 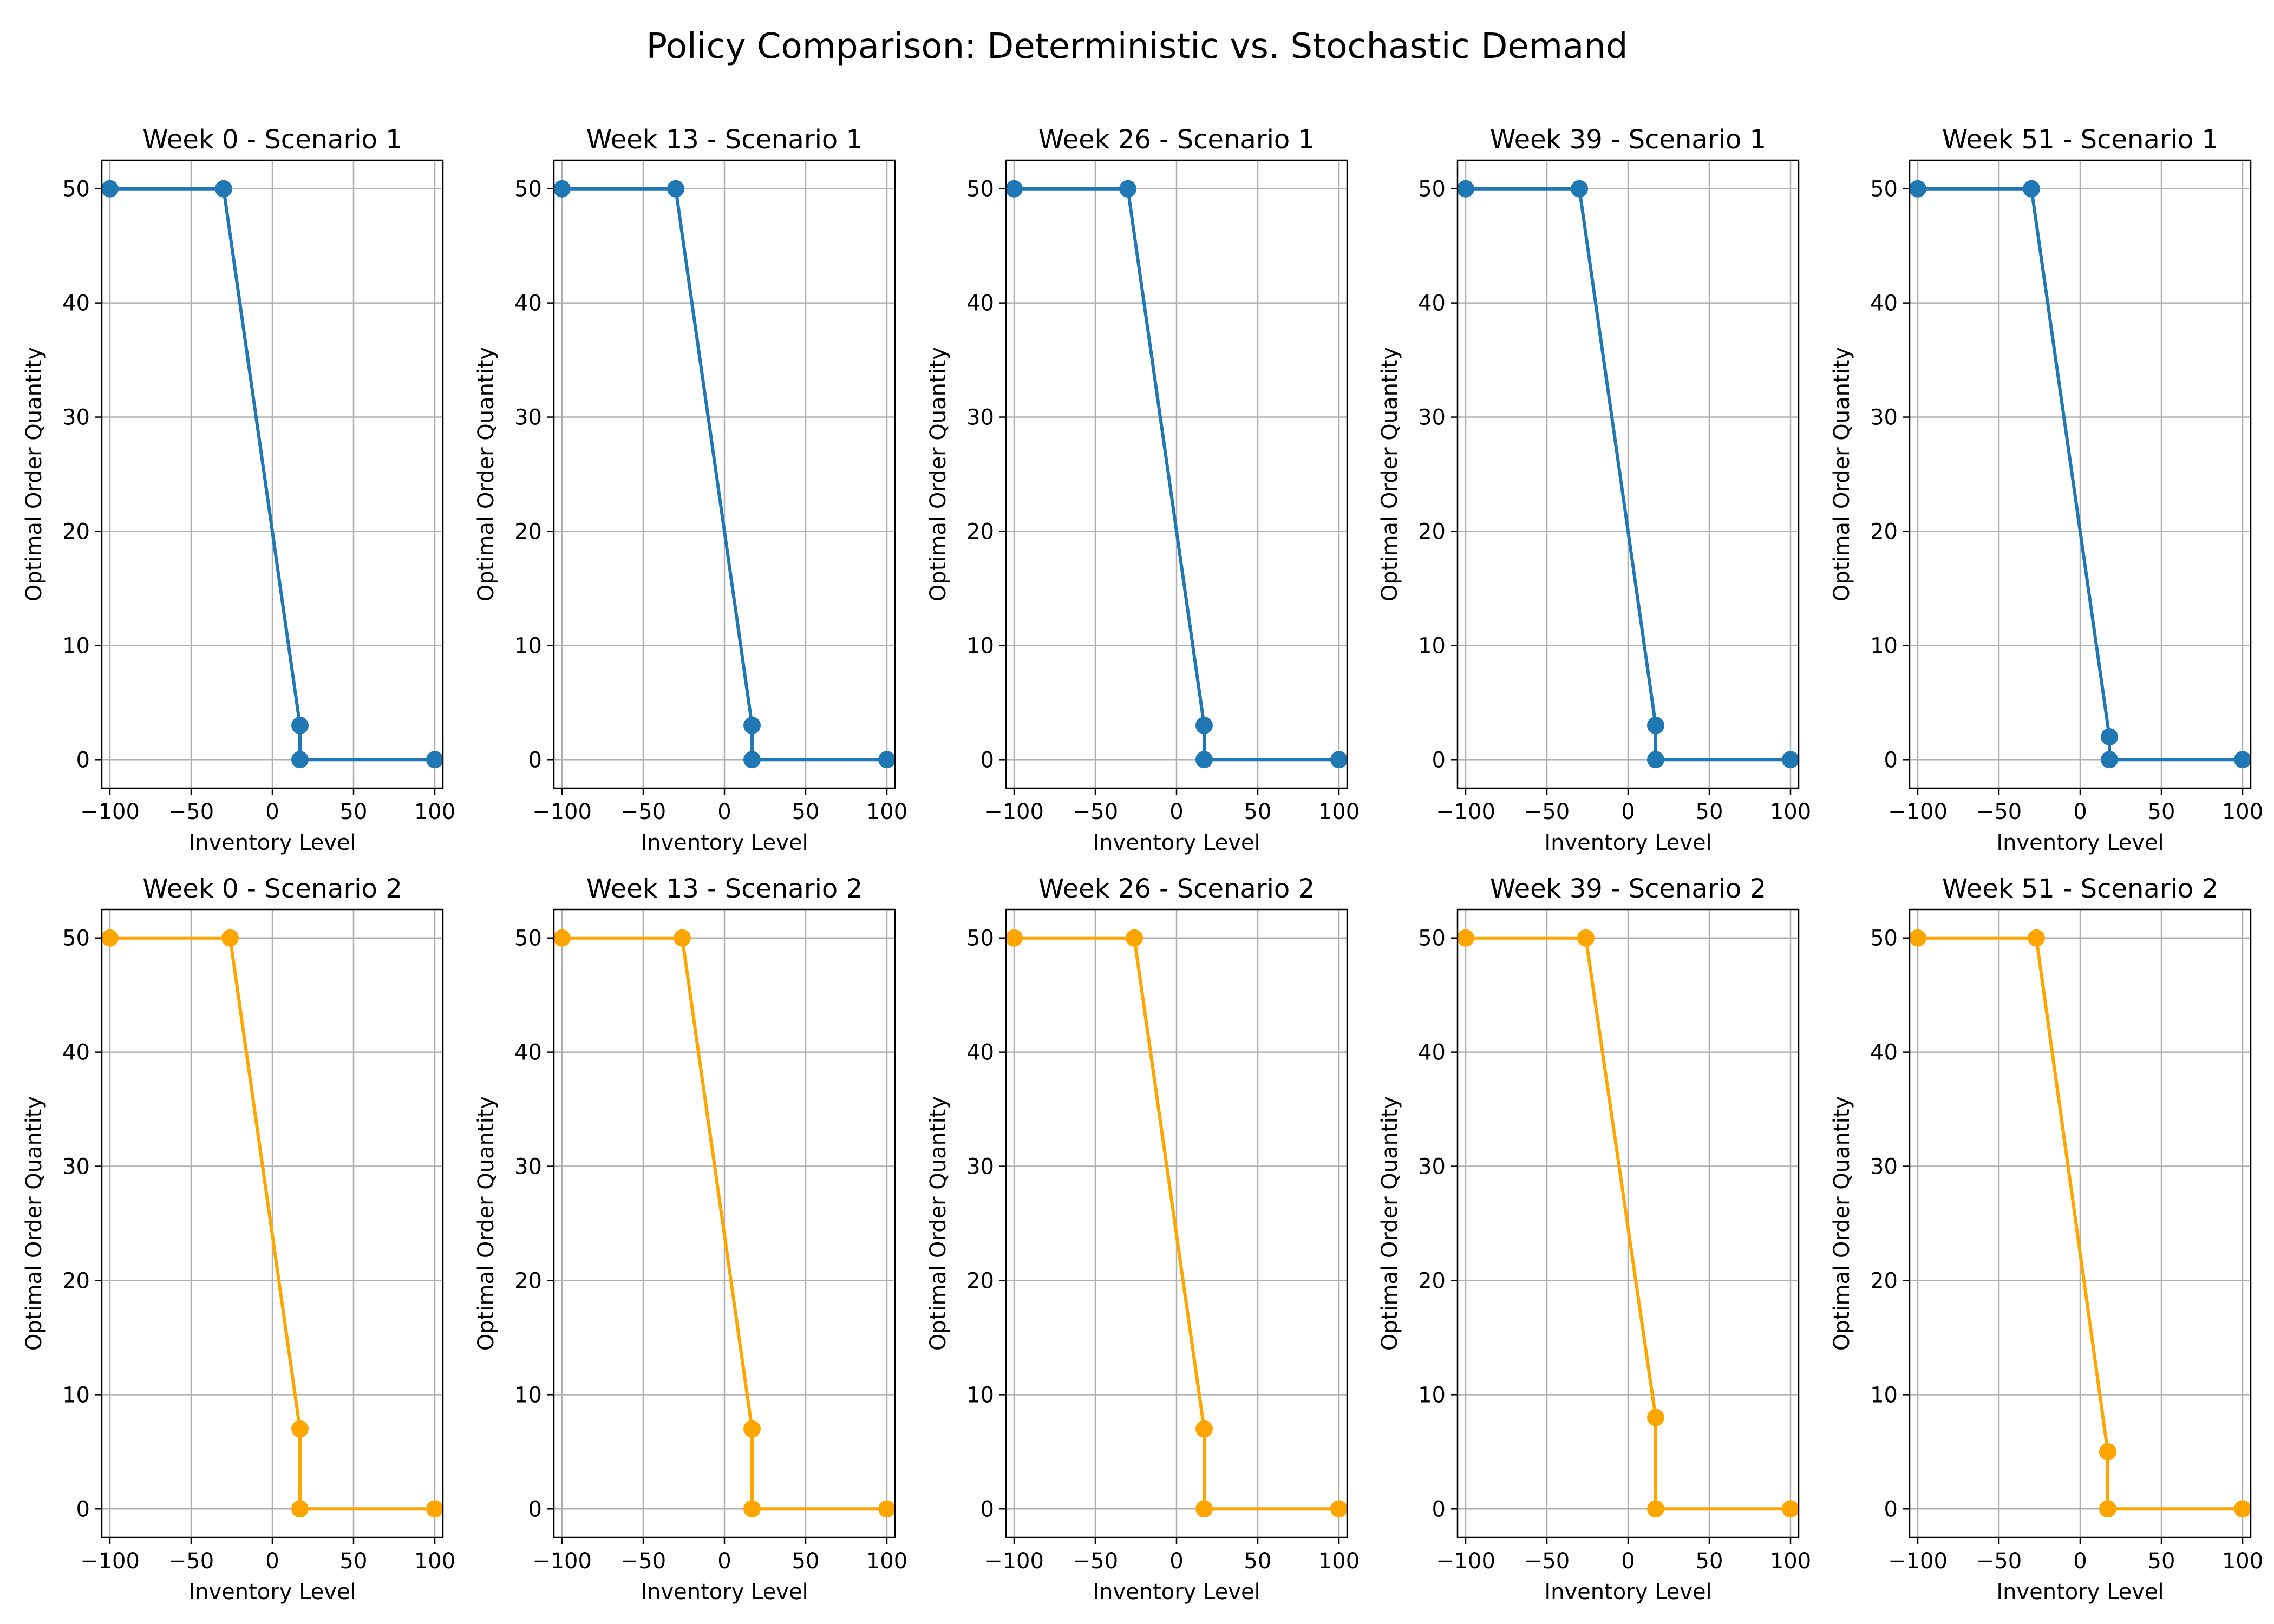 What do you see at coordinates (1177, 140) in the screenshot?
I see `subplot-title: Week 26 - Scenario 1` at bounding box center [1177, 140].